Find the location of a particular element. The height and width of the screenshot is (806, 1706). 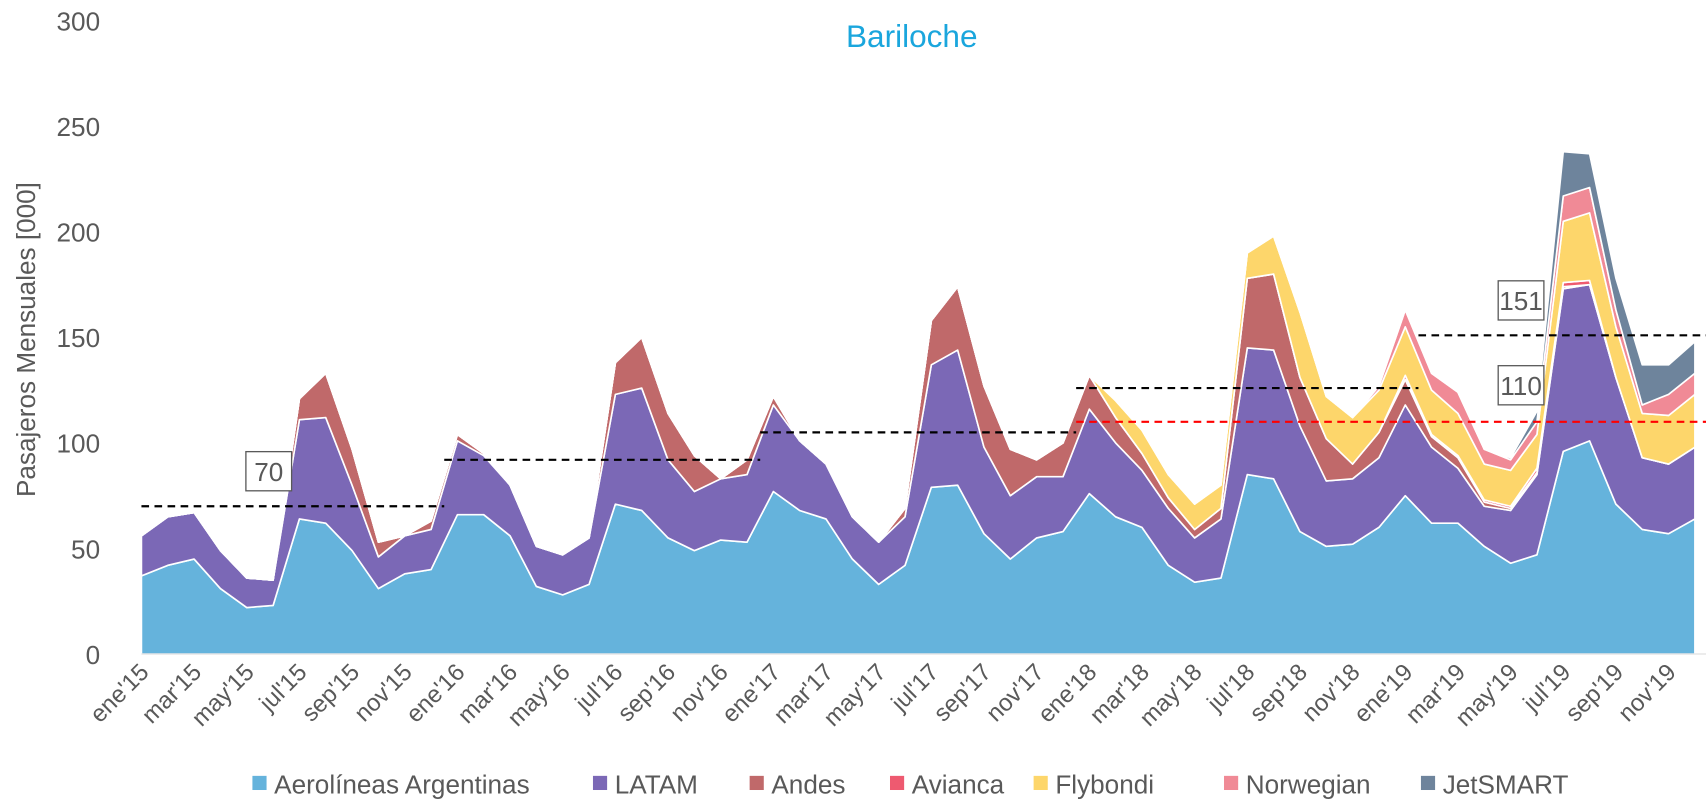

legend-label: Norwegian is located at coordinates (1308, 784).